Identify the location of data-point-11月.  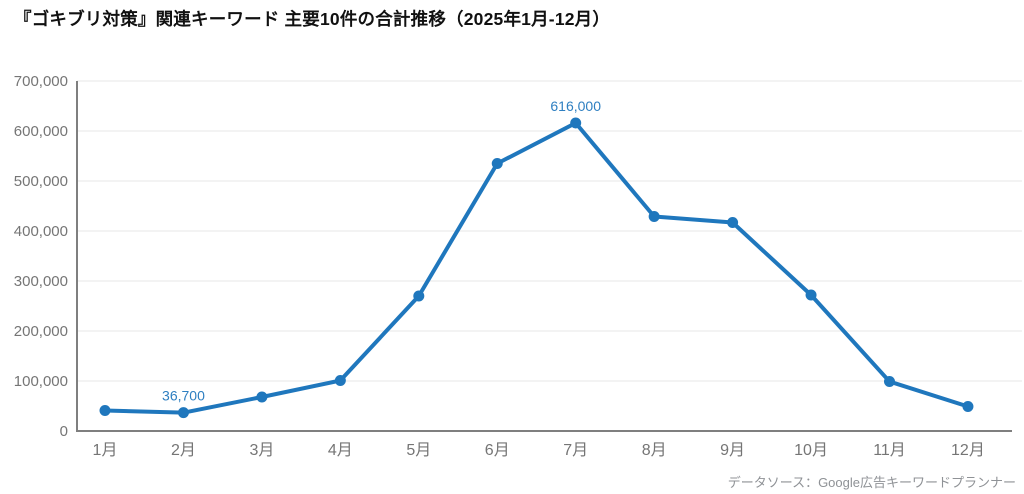
(889, 381).